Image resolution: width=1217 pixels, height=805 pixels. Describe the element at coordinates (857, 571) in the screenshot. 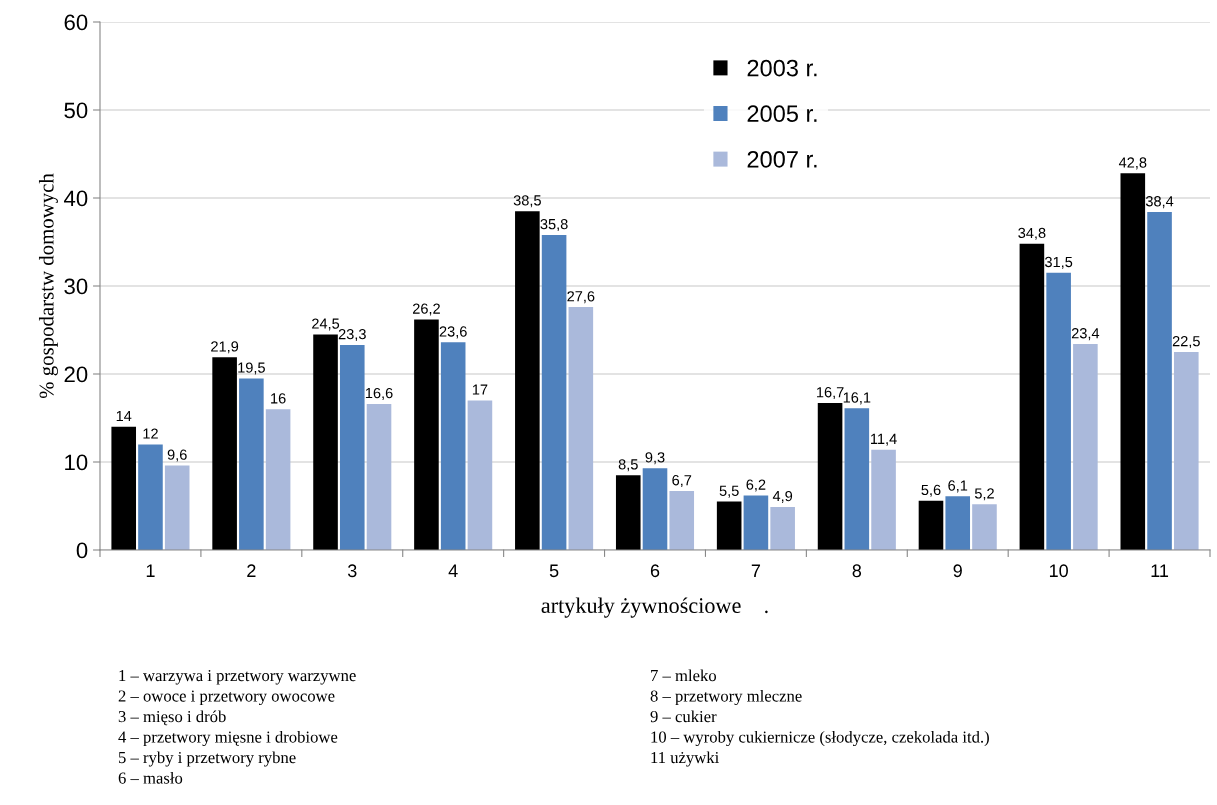

I see `x-tick-label: 8` at that location.